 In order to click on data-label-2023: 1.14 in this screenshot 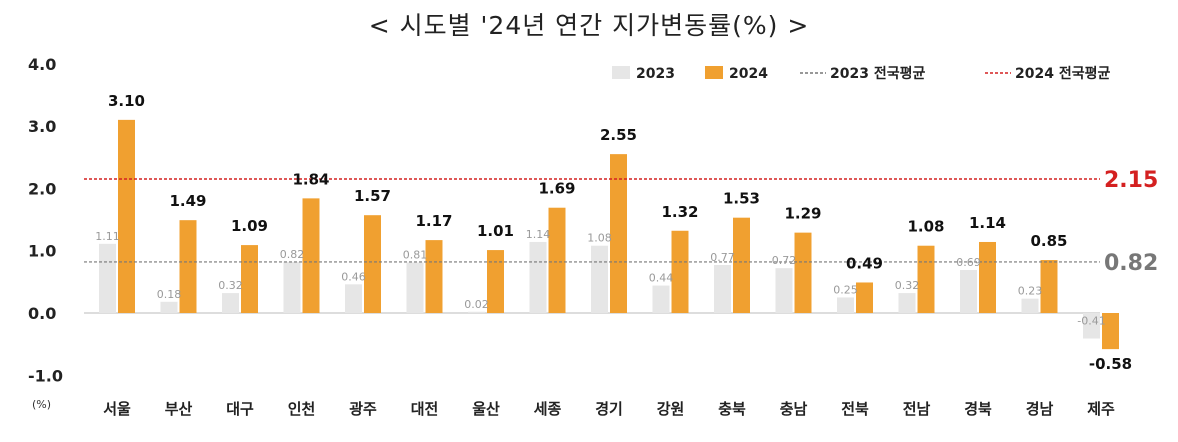, I will do `click(538, 234)`.